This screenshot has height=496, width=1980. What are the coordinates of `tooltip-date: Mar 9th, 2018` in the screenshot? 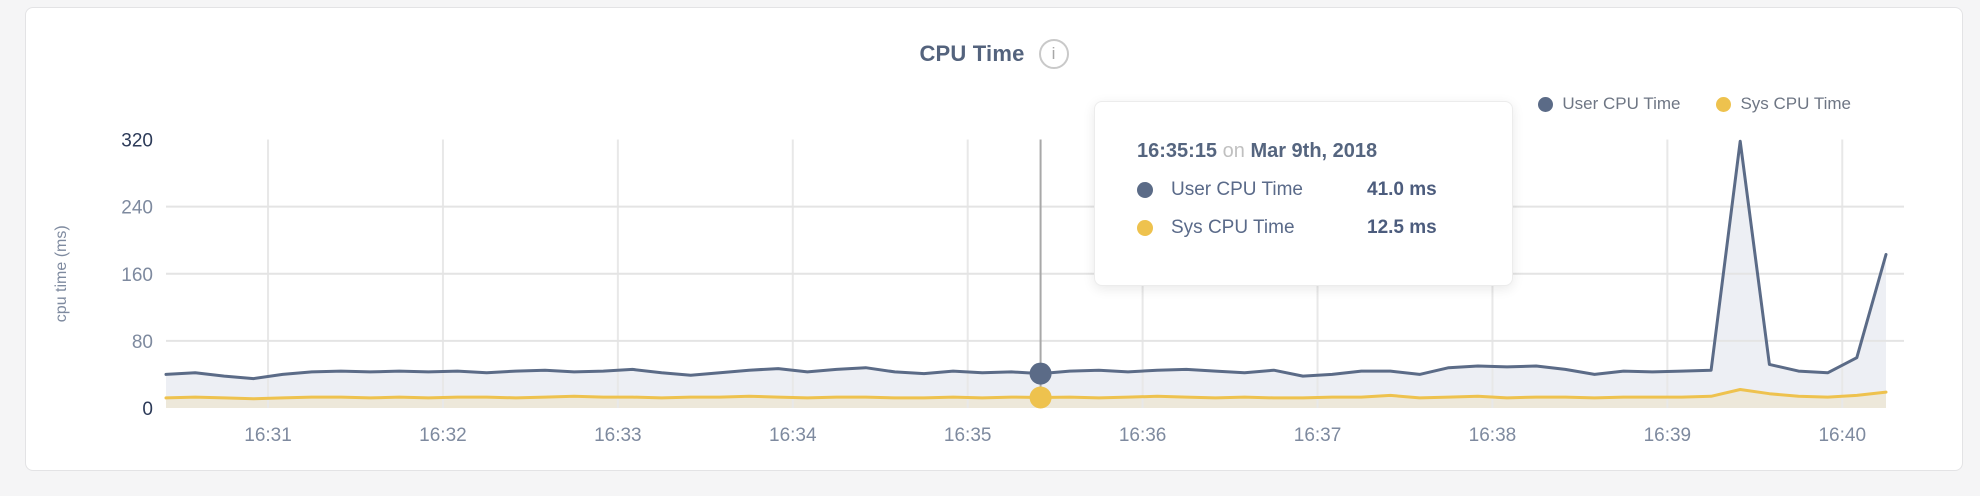 It's located at (1314, 151).